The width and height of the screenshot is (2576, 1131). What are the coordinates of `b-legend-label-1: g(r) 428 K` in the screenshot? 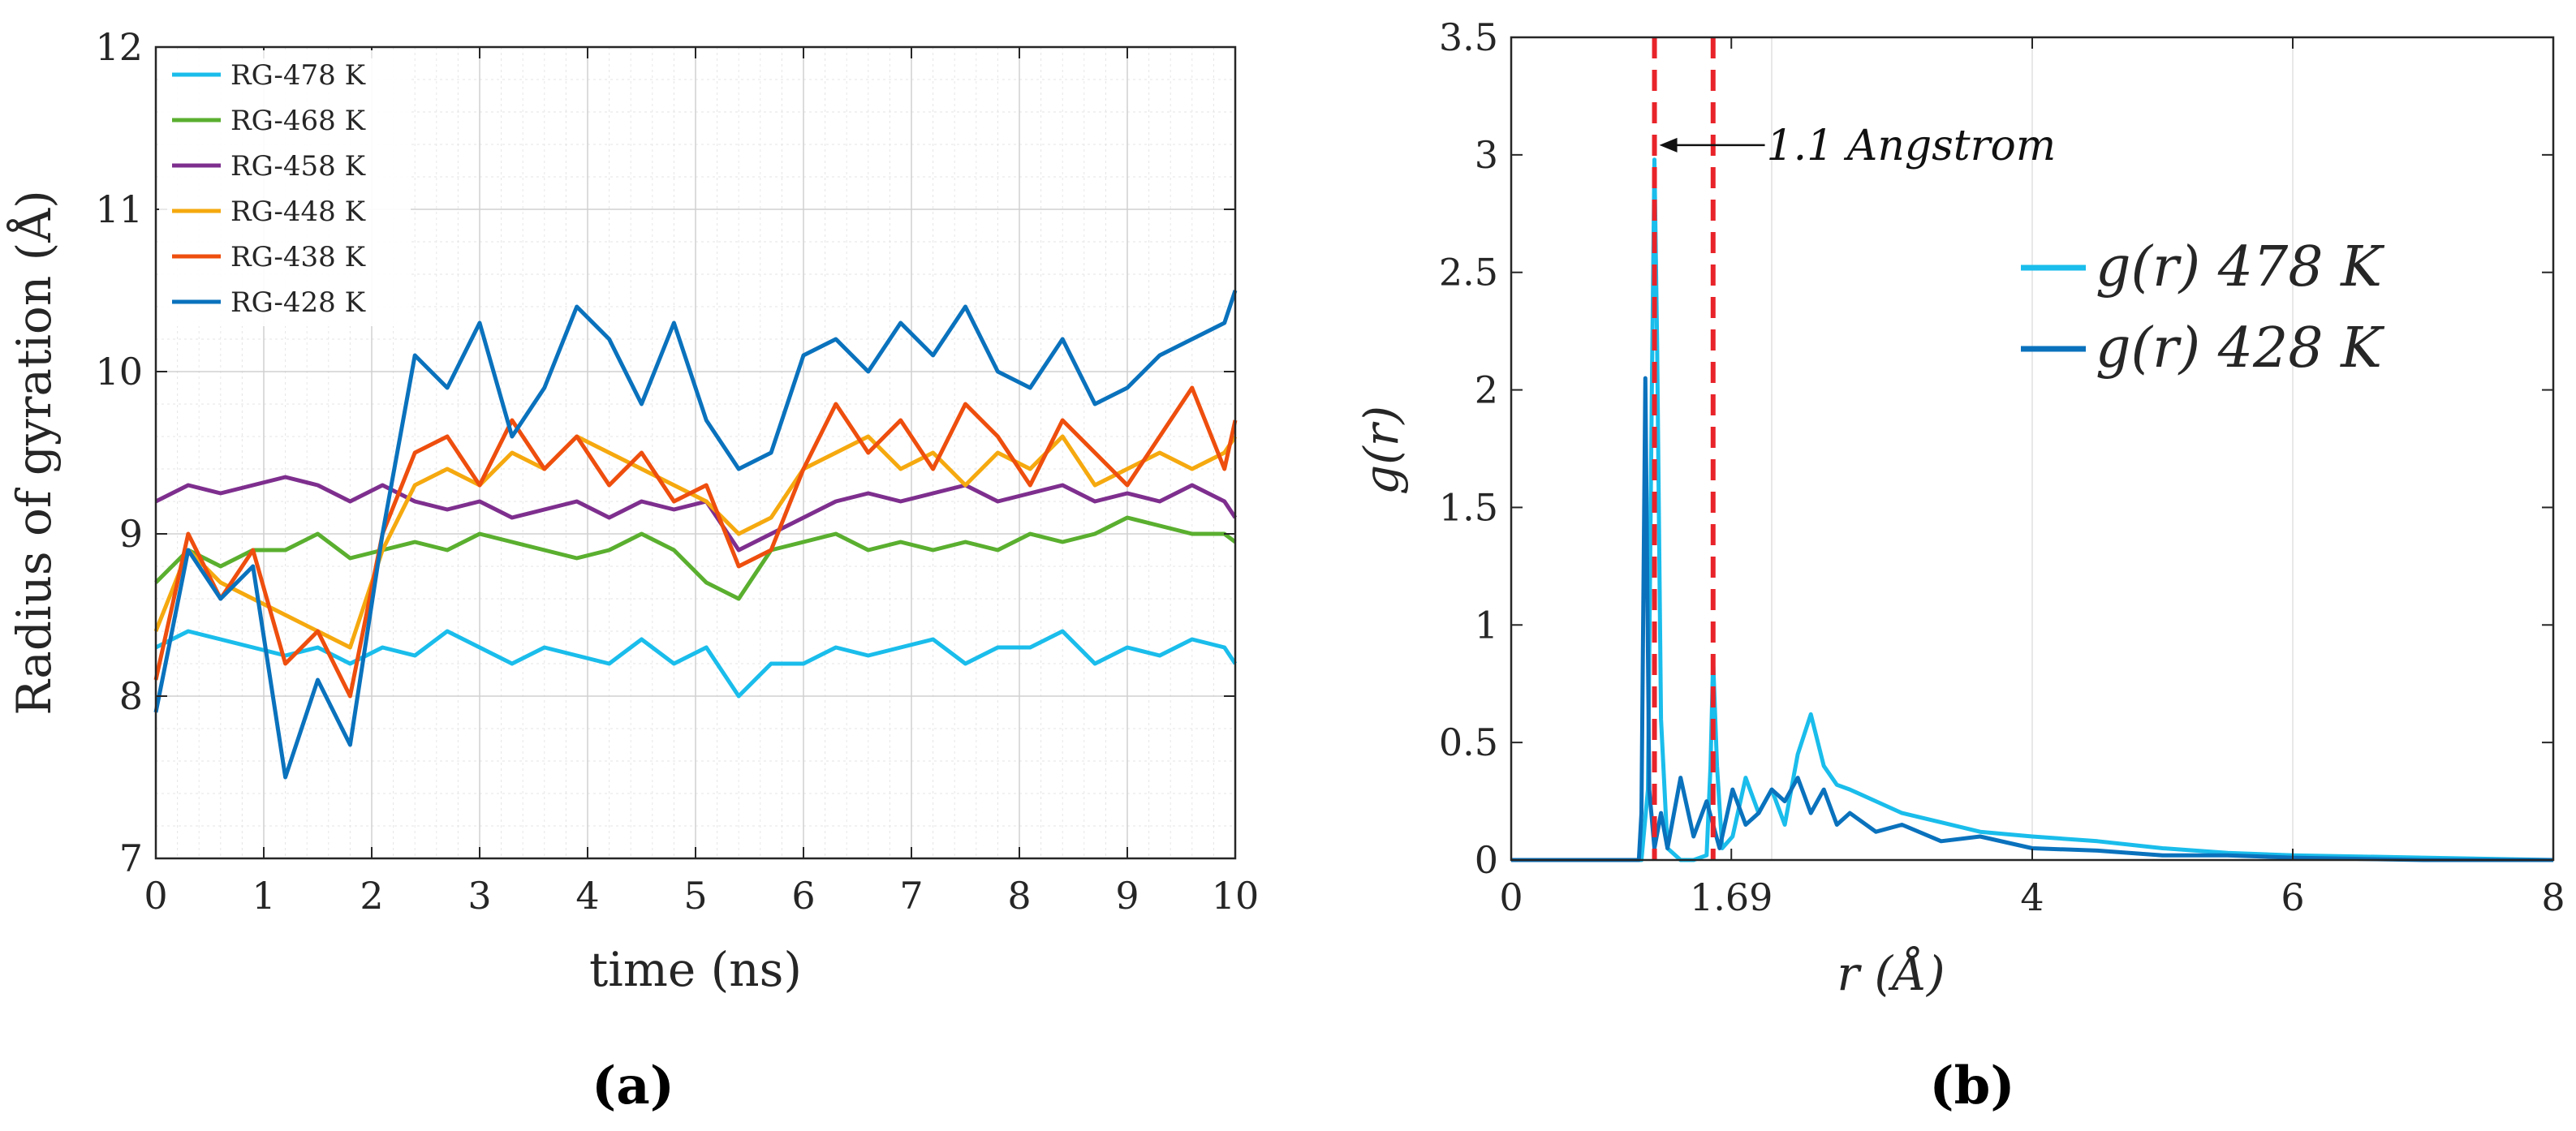 It's located at (2241, 348).